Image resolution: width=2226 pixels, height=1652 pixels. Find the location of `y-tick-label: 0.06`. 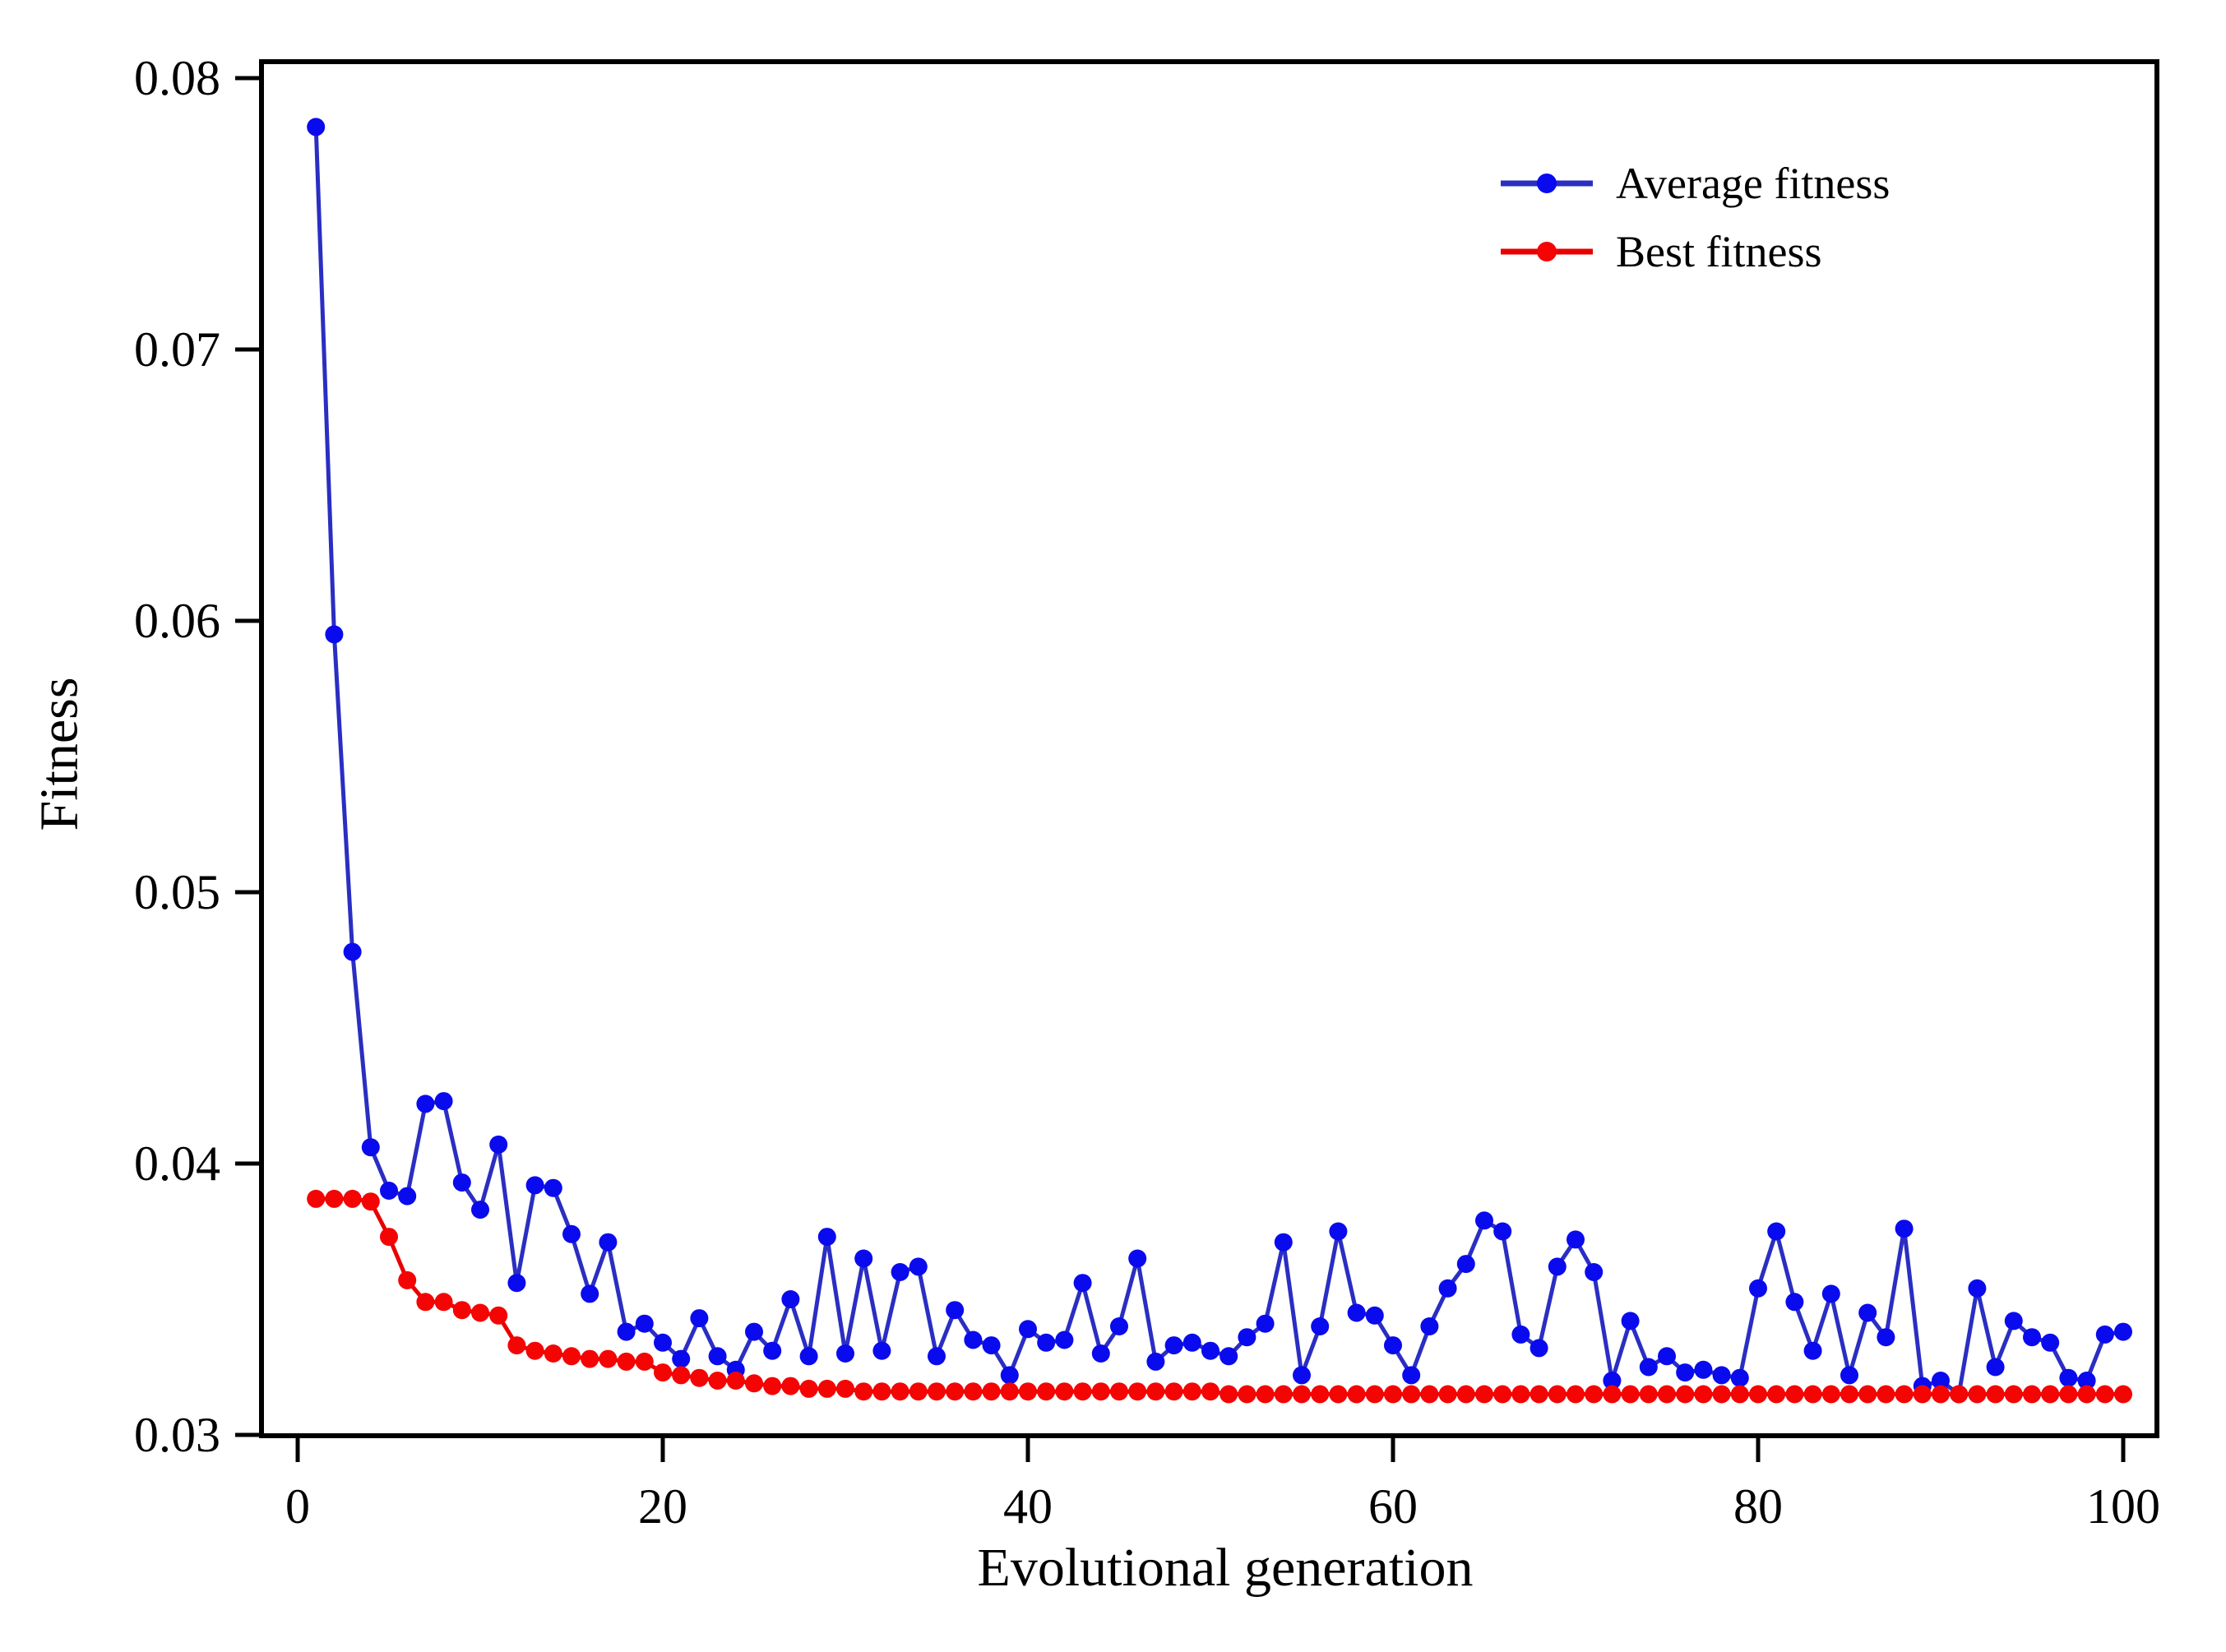

y-tick-label: 0.06 is located at coordinates (177, 621).